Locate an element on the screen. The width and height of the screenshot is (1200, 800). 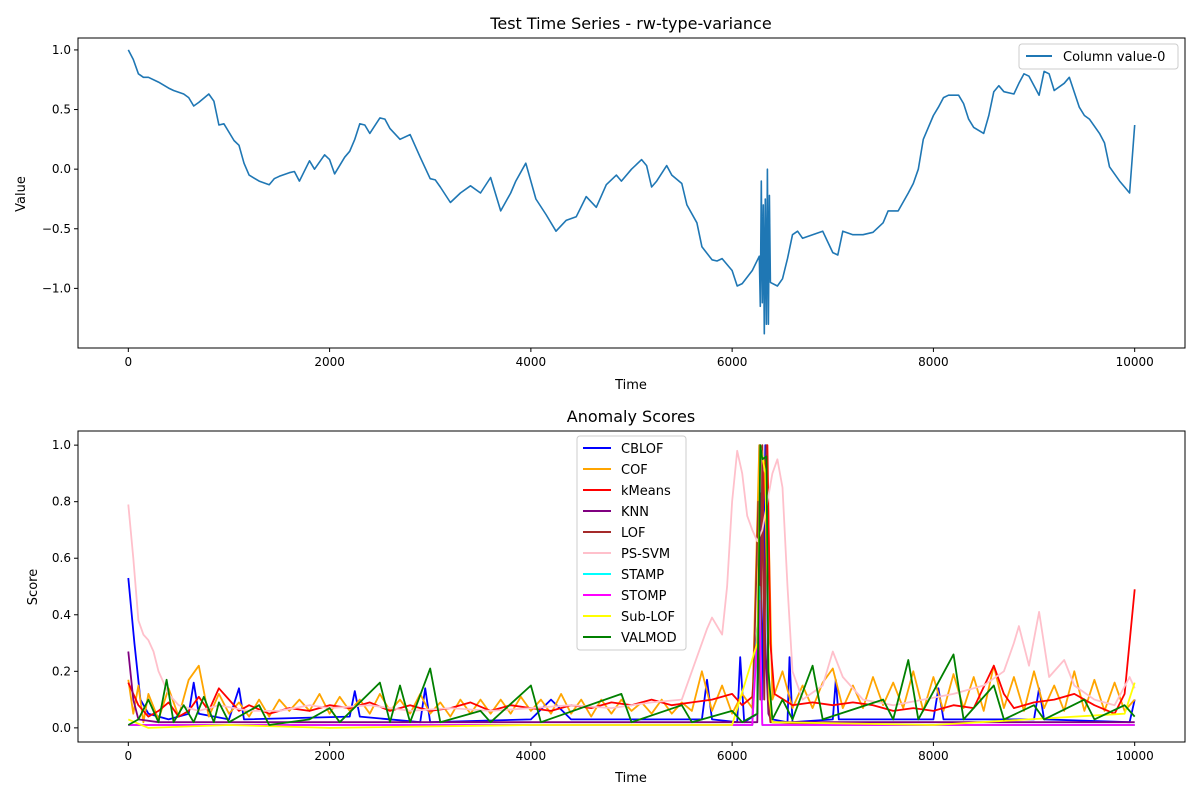
bottom-legend-label-cblof: CBLOF is located at coordinates (642, 449).